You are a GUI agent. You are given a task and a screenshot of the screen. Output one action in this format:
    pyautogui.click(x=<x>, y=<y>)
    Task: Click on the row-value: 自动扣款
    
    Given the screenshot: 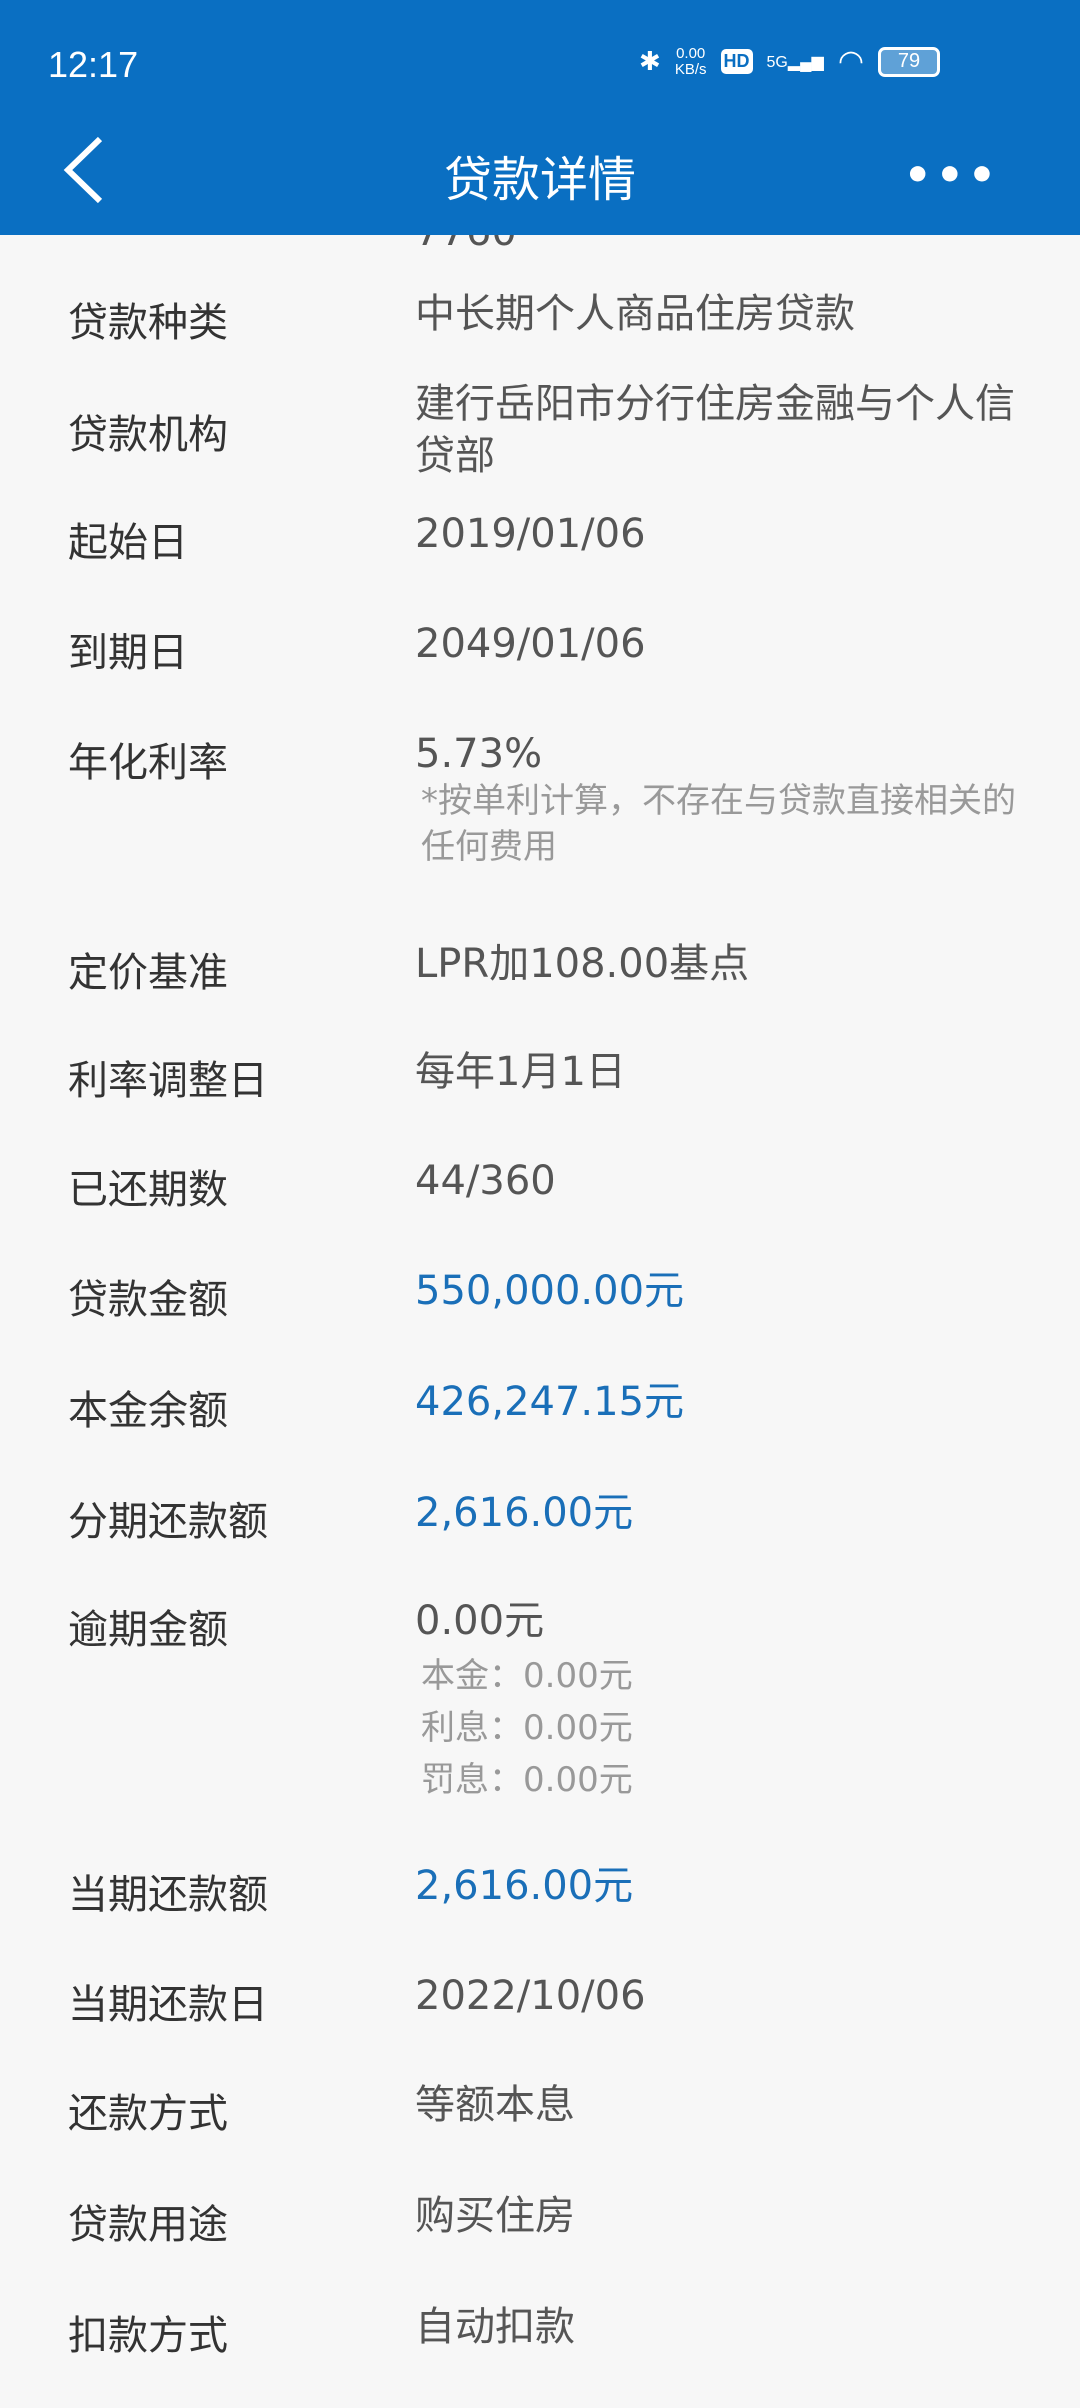 What is the action you would take?
    pyautogui.click(x=495, y=2327)
    